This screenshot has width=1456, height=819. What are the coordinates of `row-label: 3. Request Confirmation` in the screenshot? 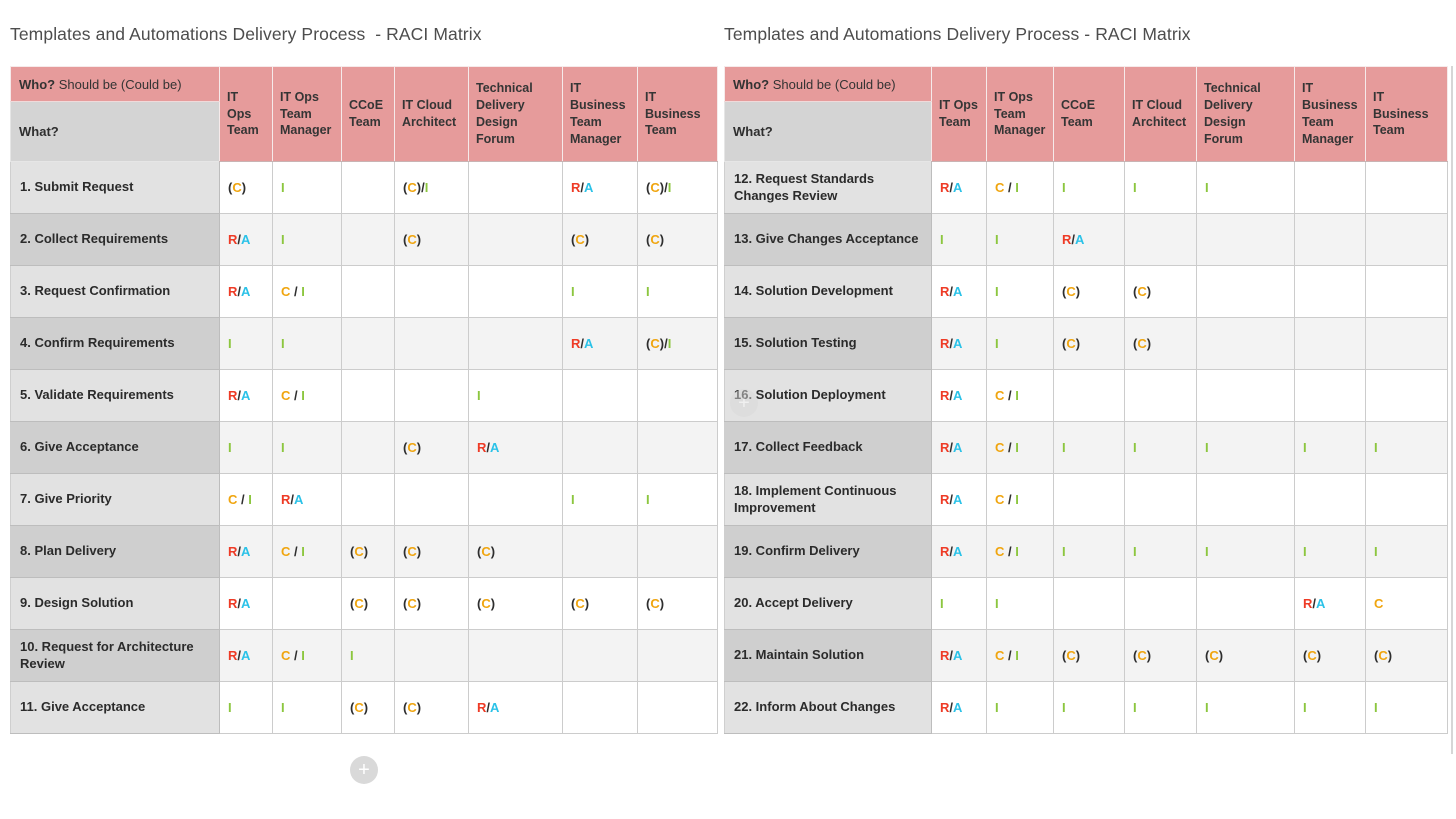 It's located at (115, 291).